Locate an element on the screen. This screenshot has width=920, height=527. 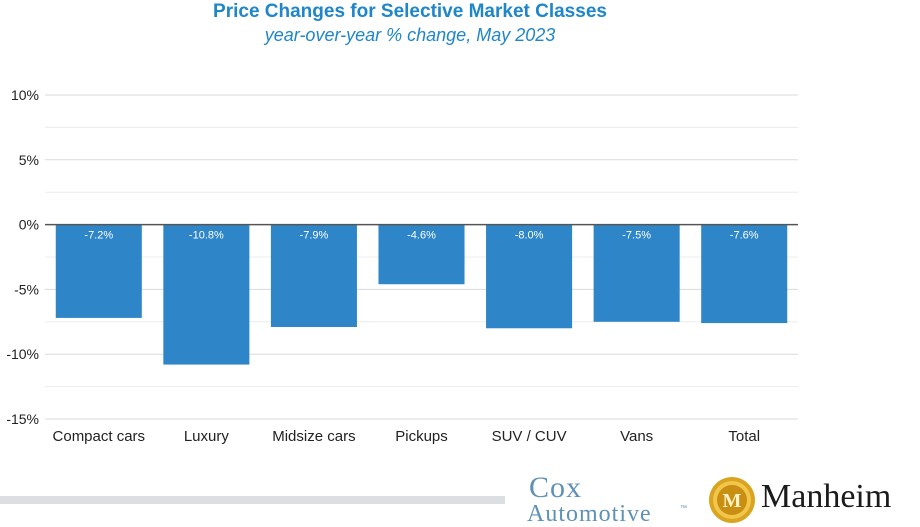
footer-divider is located at coordinates (252, 500).